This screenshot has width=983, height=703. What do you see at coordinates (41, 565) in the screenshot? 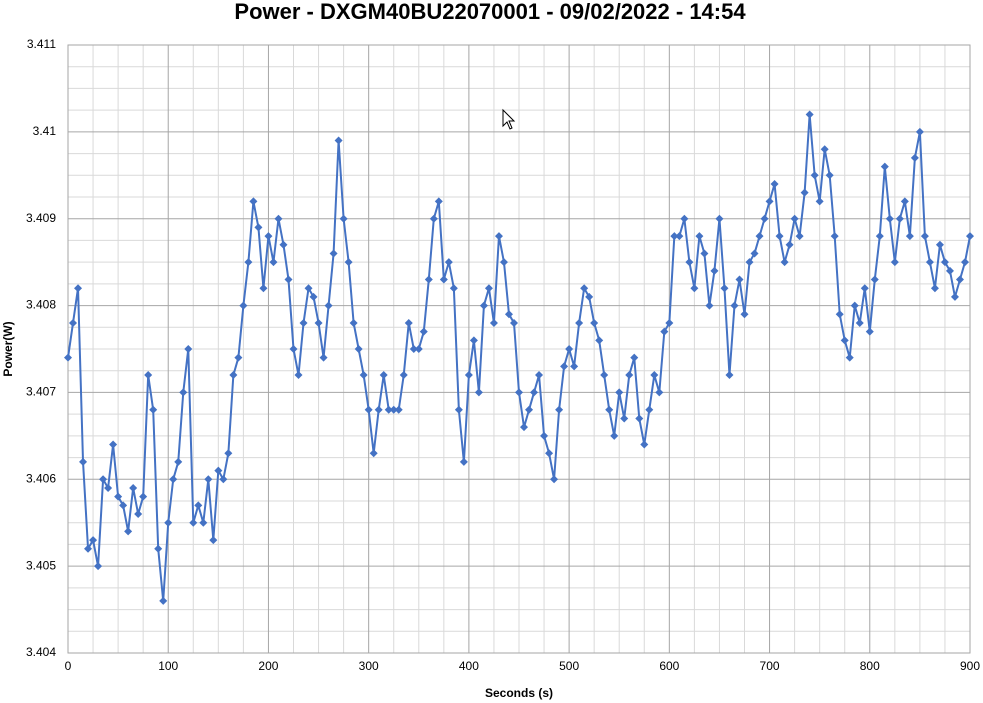
I see `y-tick-label: 3.405` at bounding box center [41, 565].